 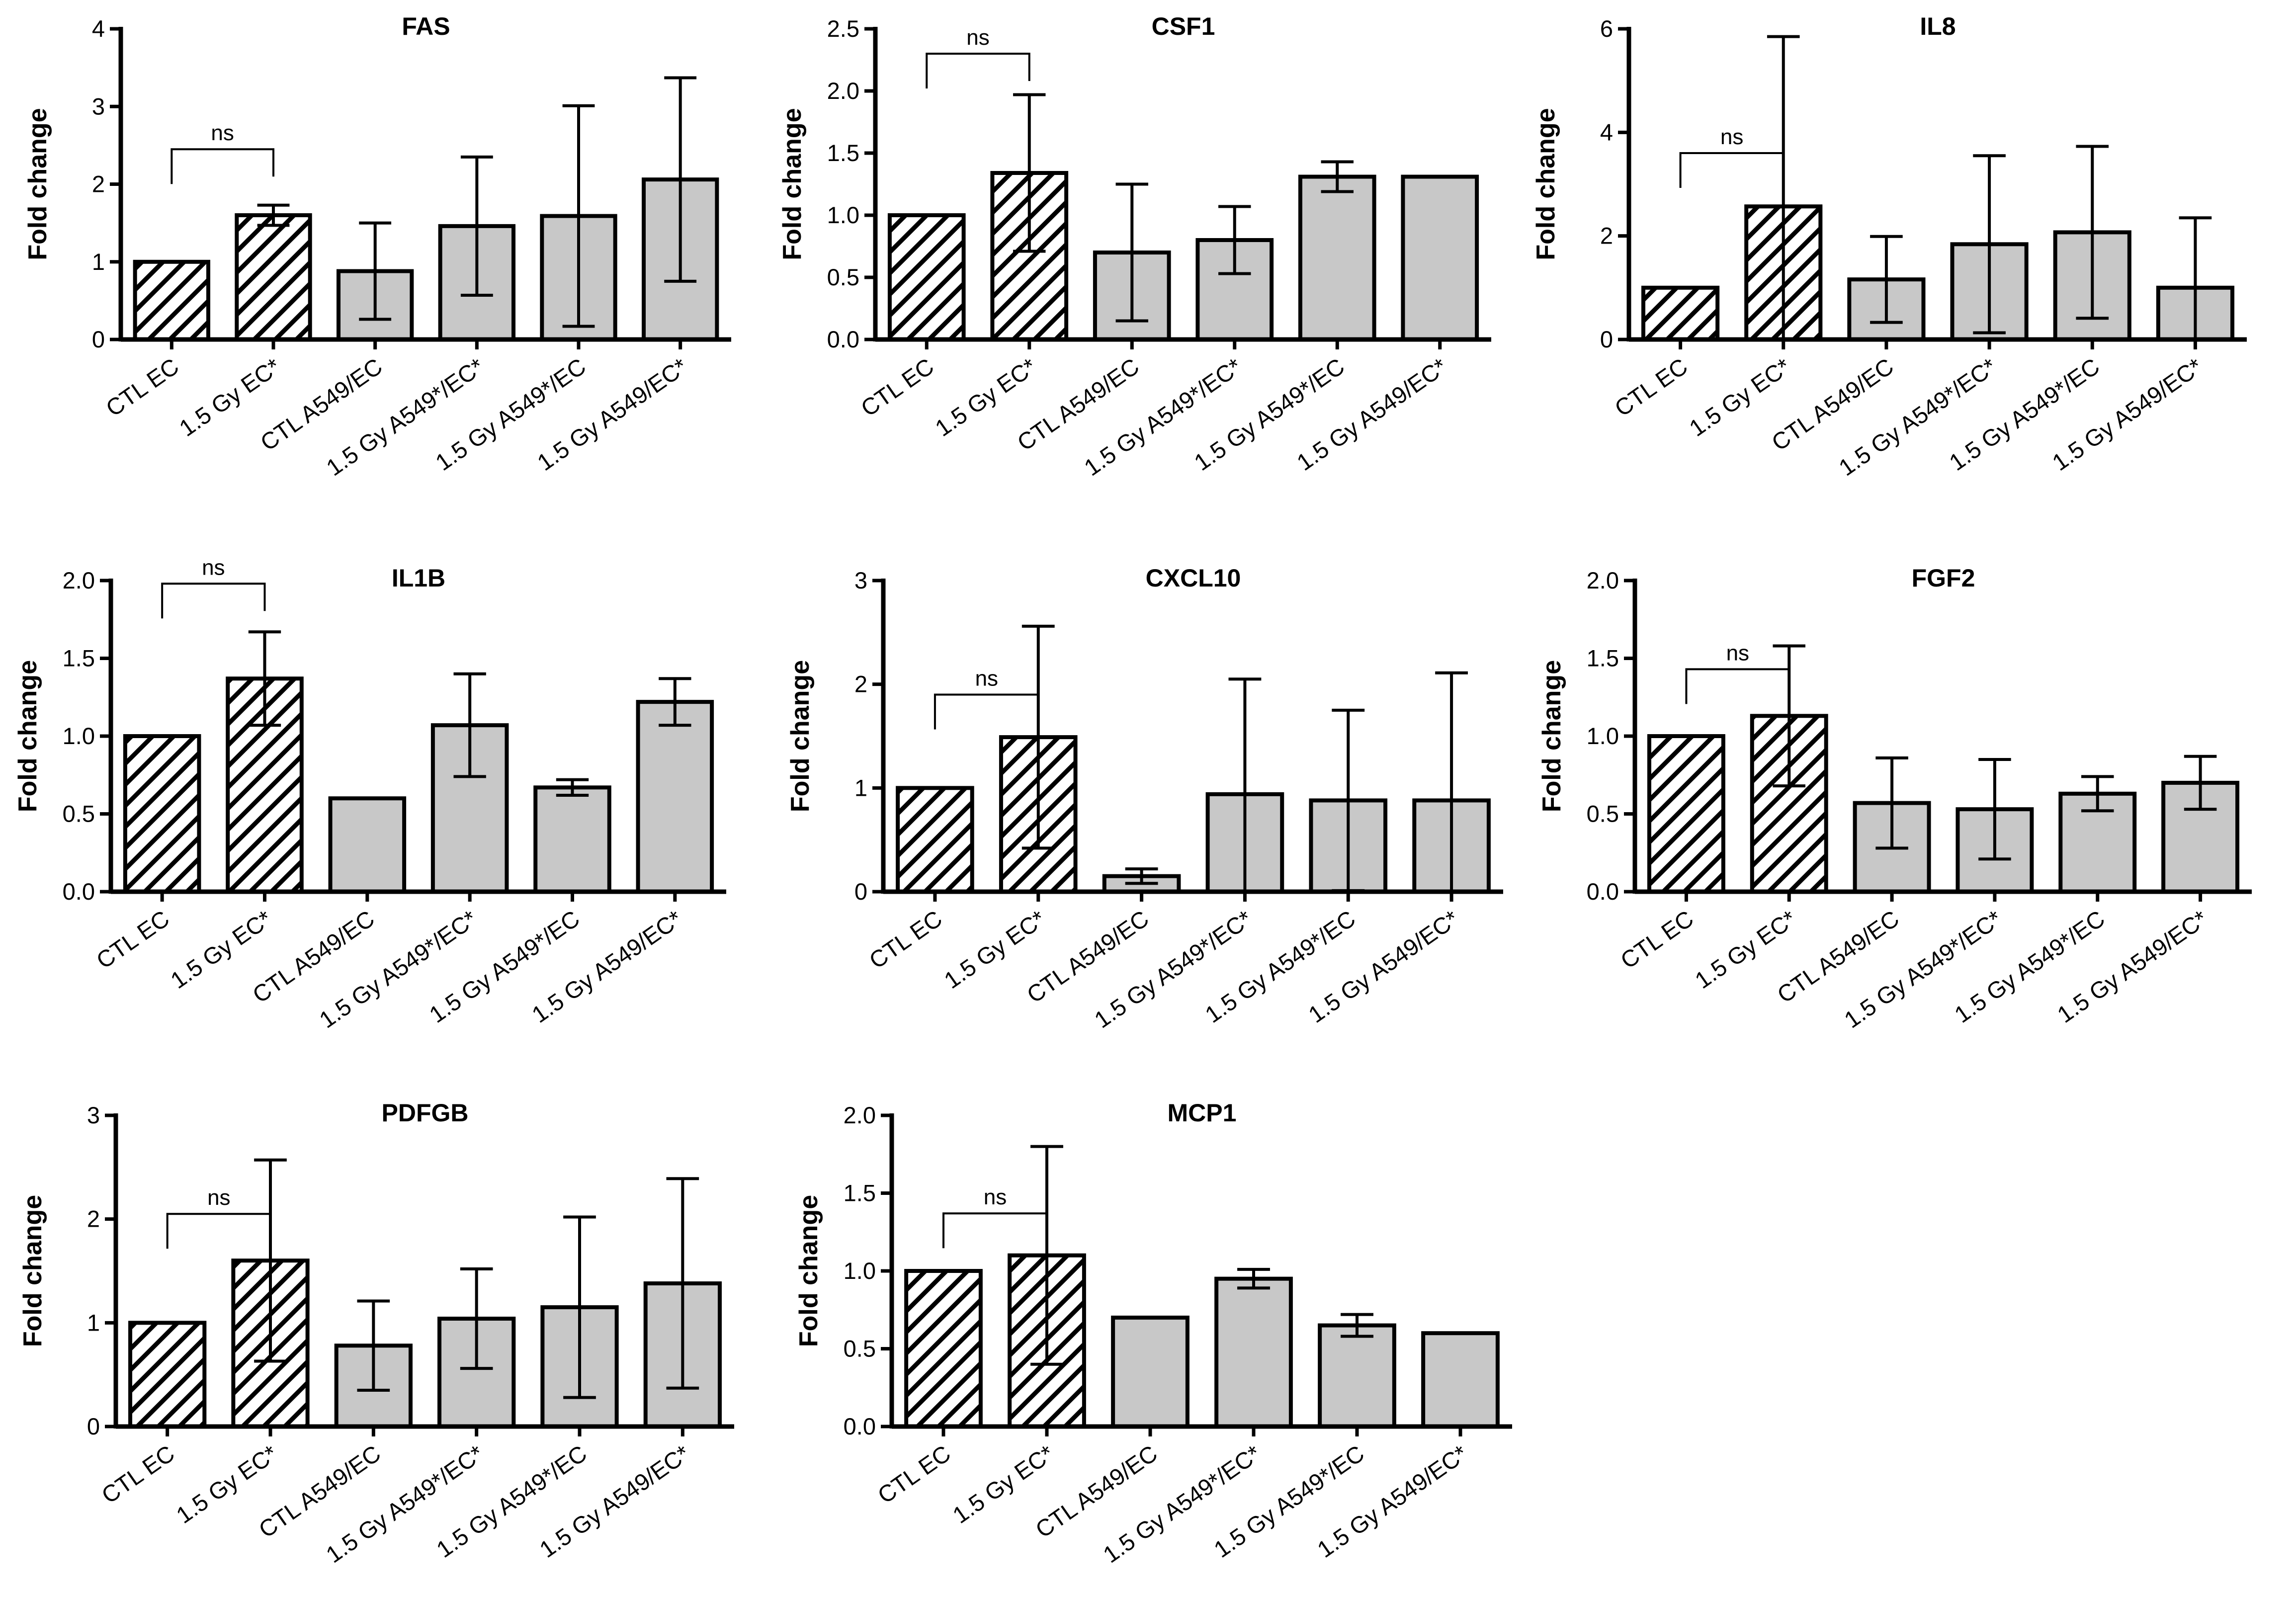 I want to click on chart-title: FAS, so click(x=426, y=26).